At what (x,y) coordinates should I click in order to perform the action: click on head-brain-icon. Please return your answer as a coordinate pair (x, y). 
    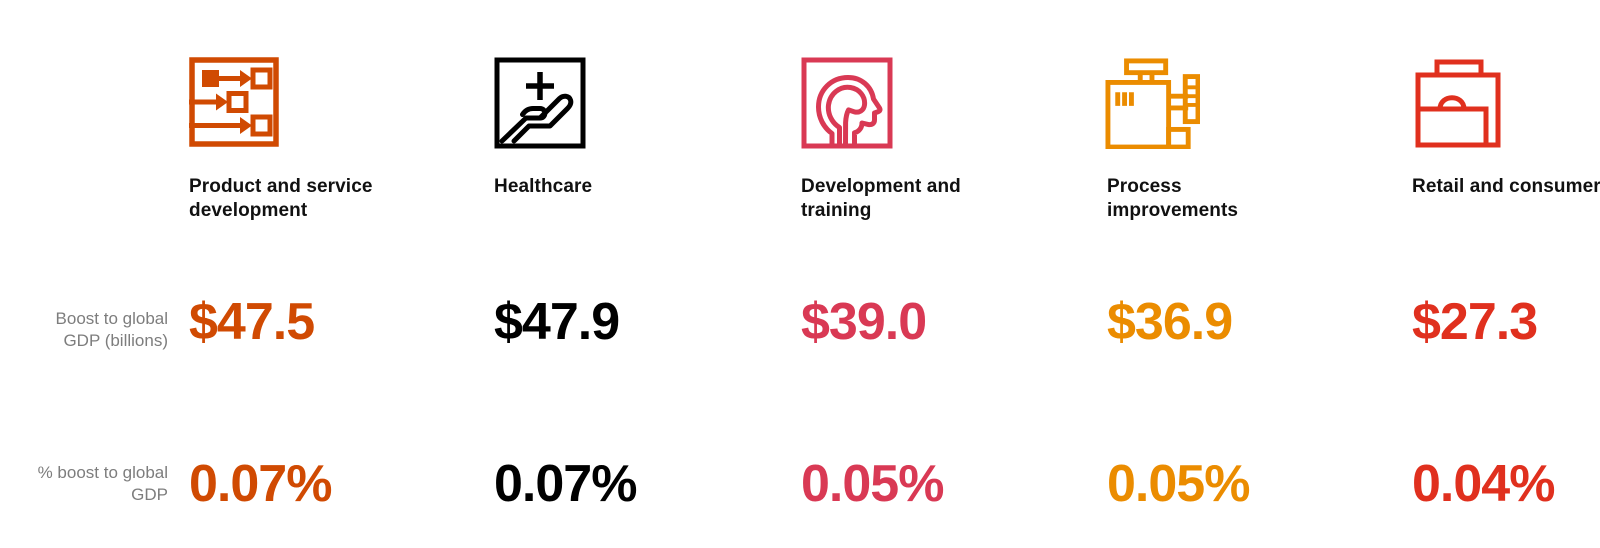
    Looking at the image, I should click on (847, 103).